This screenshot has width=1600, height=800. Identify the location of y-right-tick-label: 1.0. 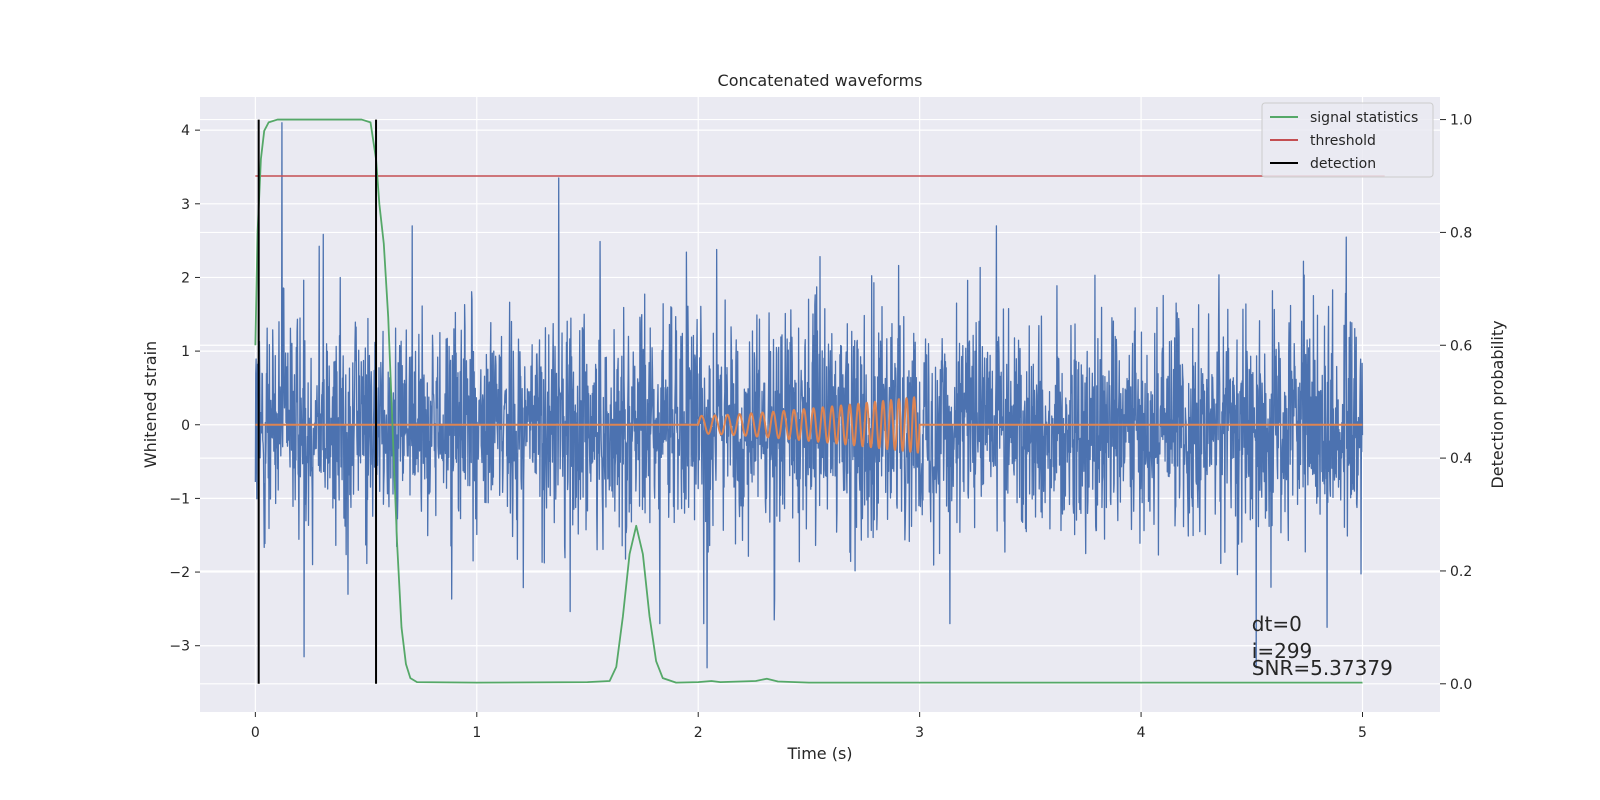
(1461, 121).